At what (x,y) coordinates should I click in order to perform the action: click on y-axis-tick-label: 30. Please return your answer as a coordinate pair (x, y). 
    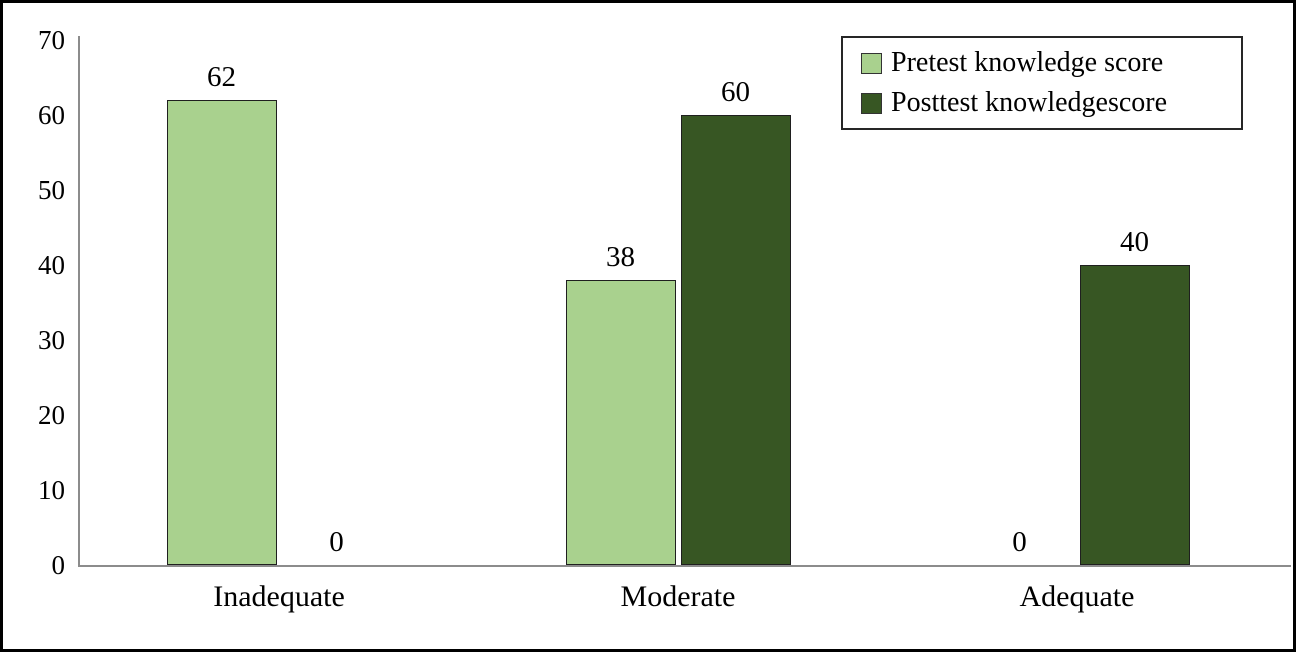
    Looking at the image, I should click on (51, 340).